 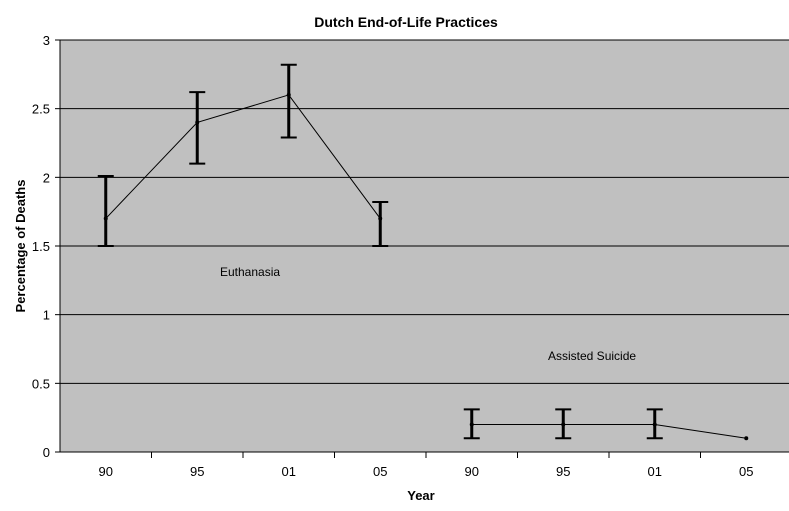 What do you see at coordinates (406, 22) in the screenshot?
I see `chart-title: Dutch End-of-Life Practices` at bounding box center [406, 22].